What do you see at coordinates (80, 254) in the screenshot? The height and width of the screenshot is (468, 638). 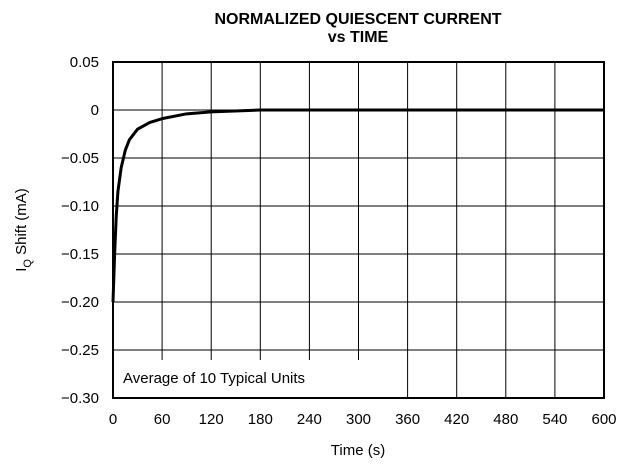 I see `y-tick-label: −0.15` at bounding box center [80, 254].